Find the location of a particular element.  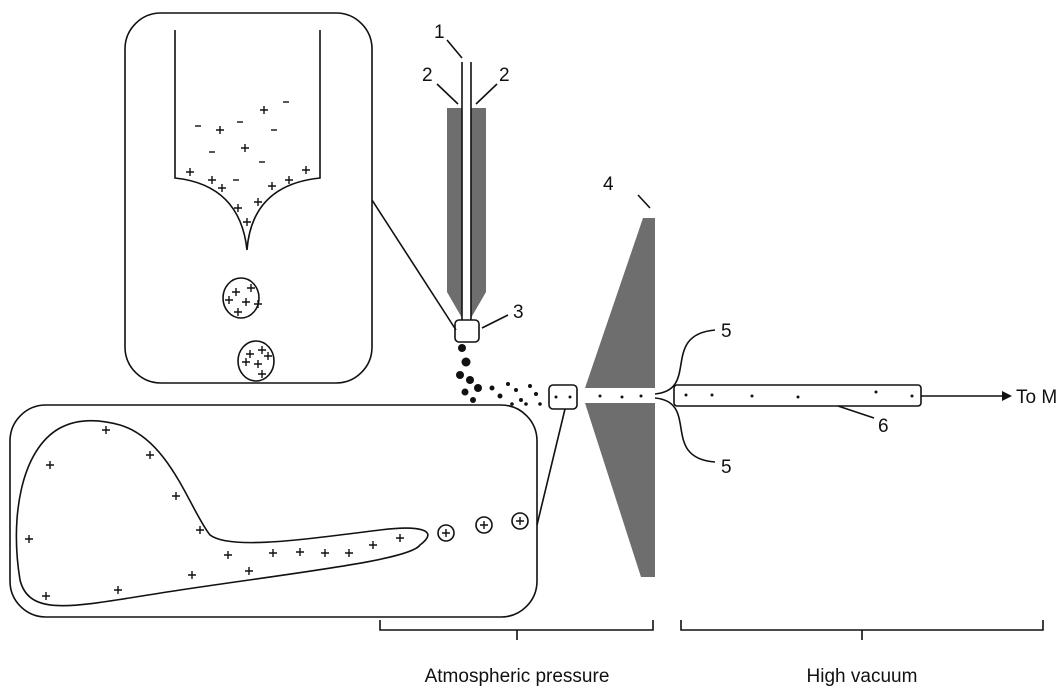

label: 6 is located at coordinates (883, 426).